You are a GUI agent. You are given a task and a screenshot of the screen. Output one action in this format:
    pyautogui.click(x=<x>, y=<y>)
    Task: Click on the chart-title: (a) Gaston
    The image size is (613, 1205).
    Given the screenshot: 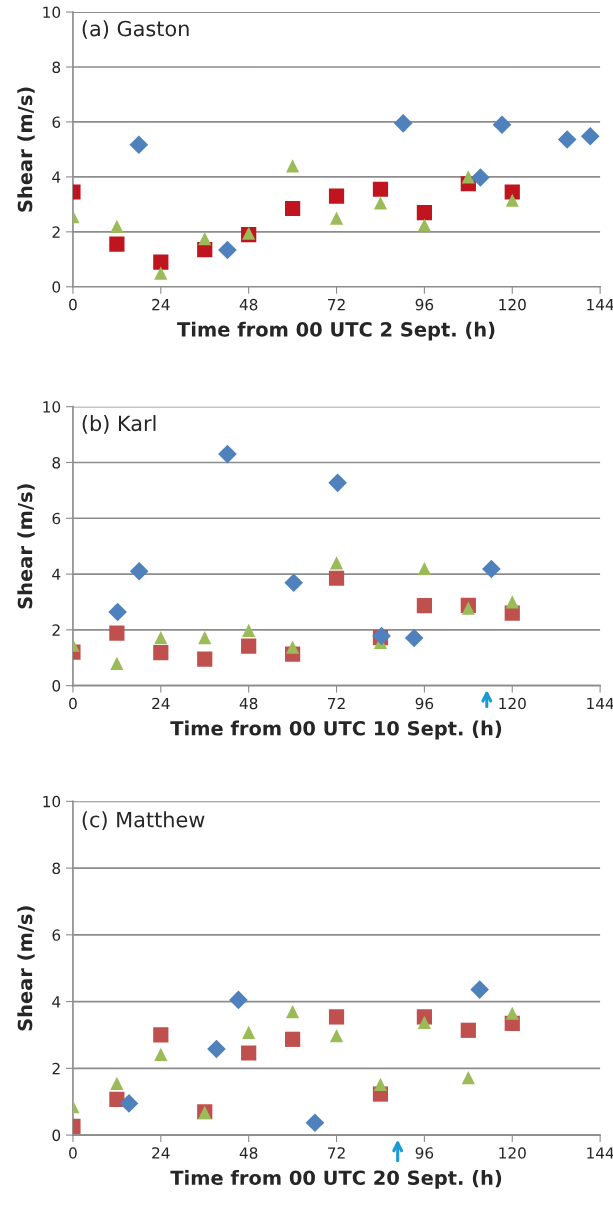 What is the action you would take?
    pyautogui.click(x=135, y=29)
    